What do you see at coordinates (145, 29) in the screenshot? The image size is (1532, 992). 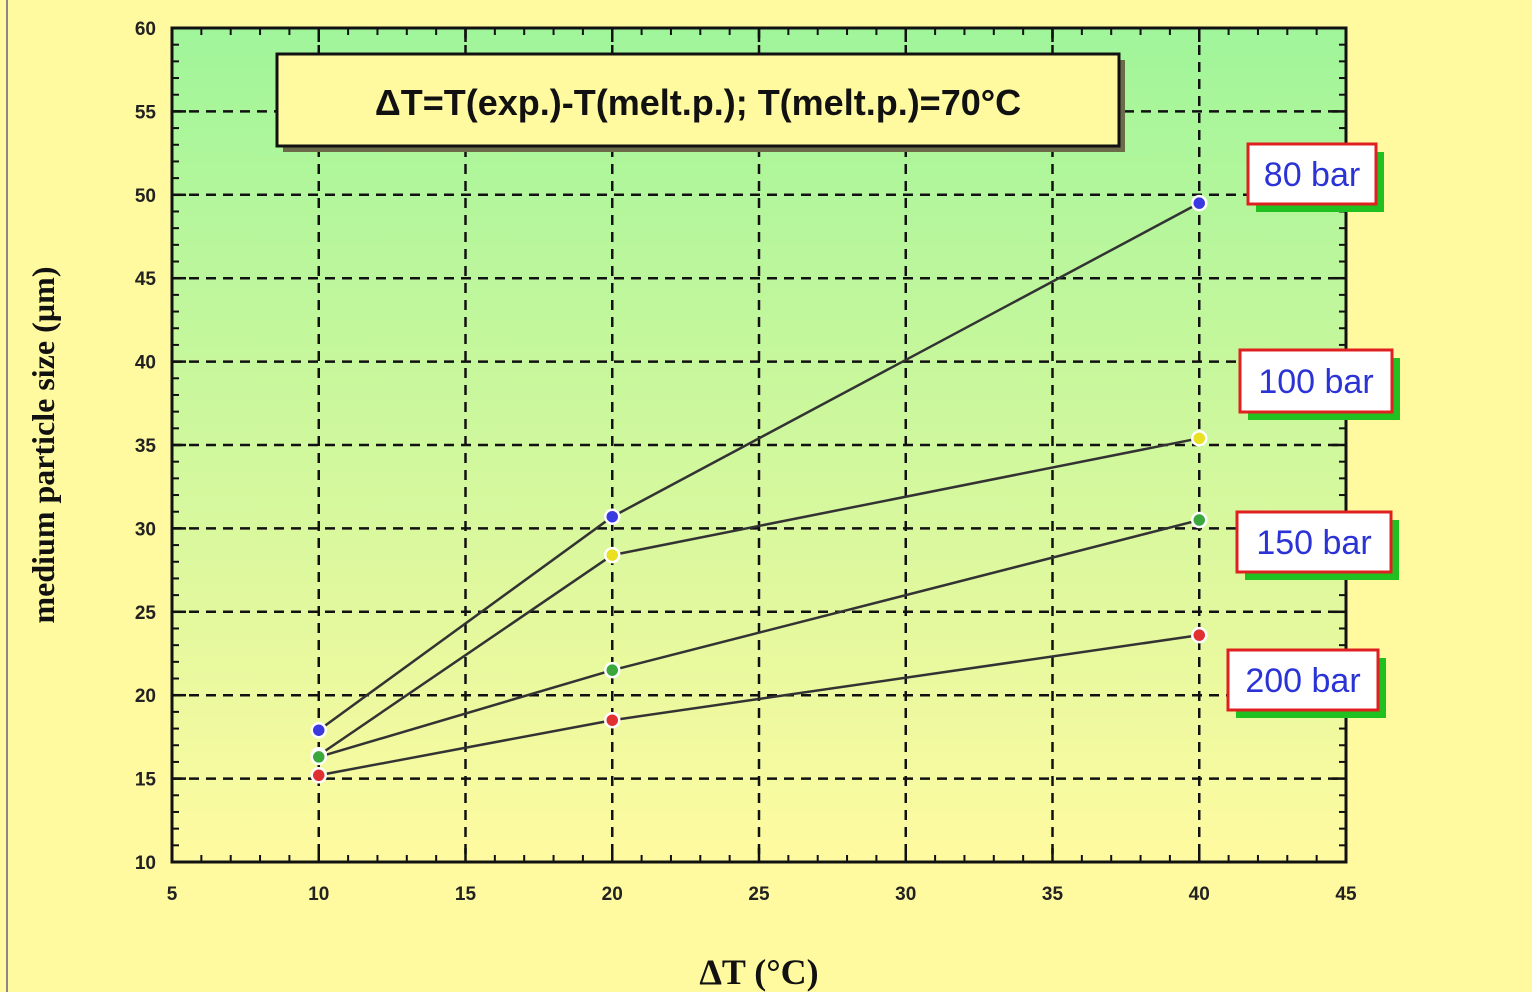 I see `y-tick-label: 60` at bounding box center [145, 29].